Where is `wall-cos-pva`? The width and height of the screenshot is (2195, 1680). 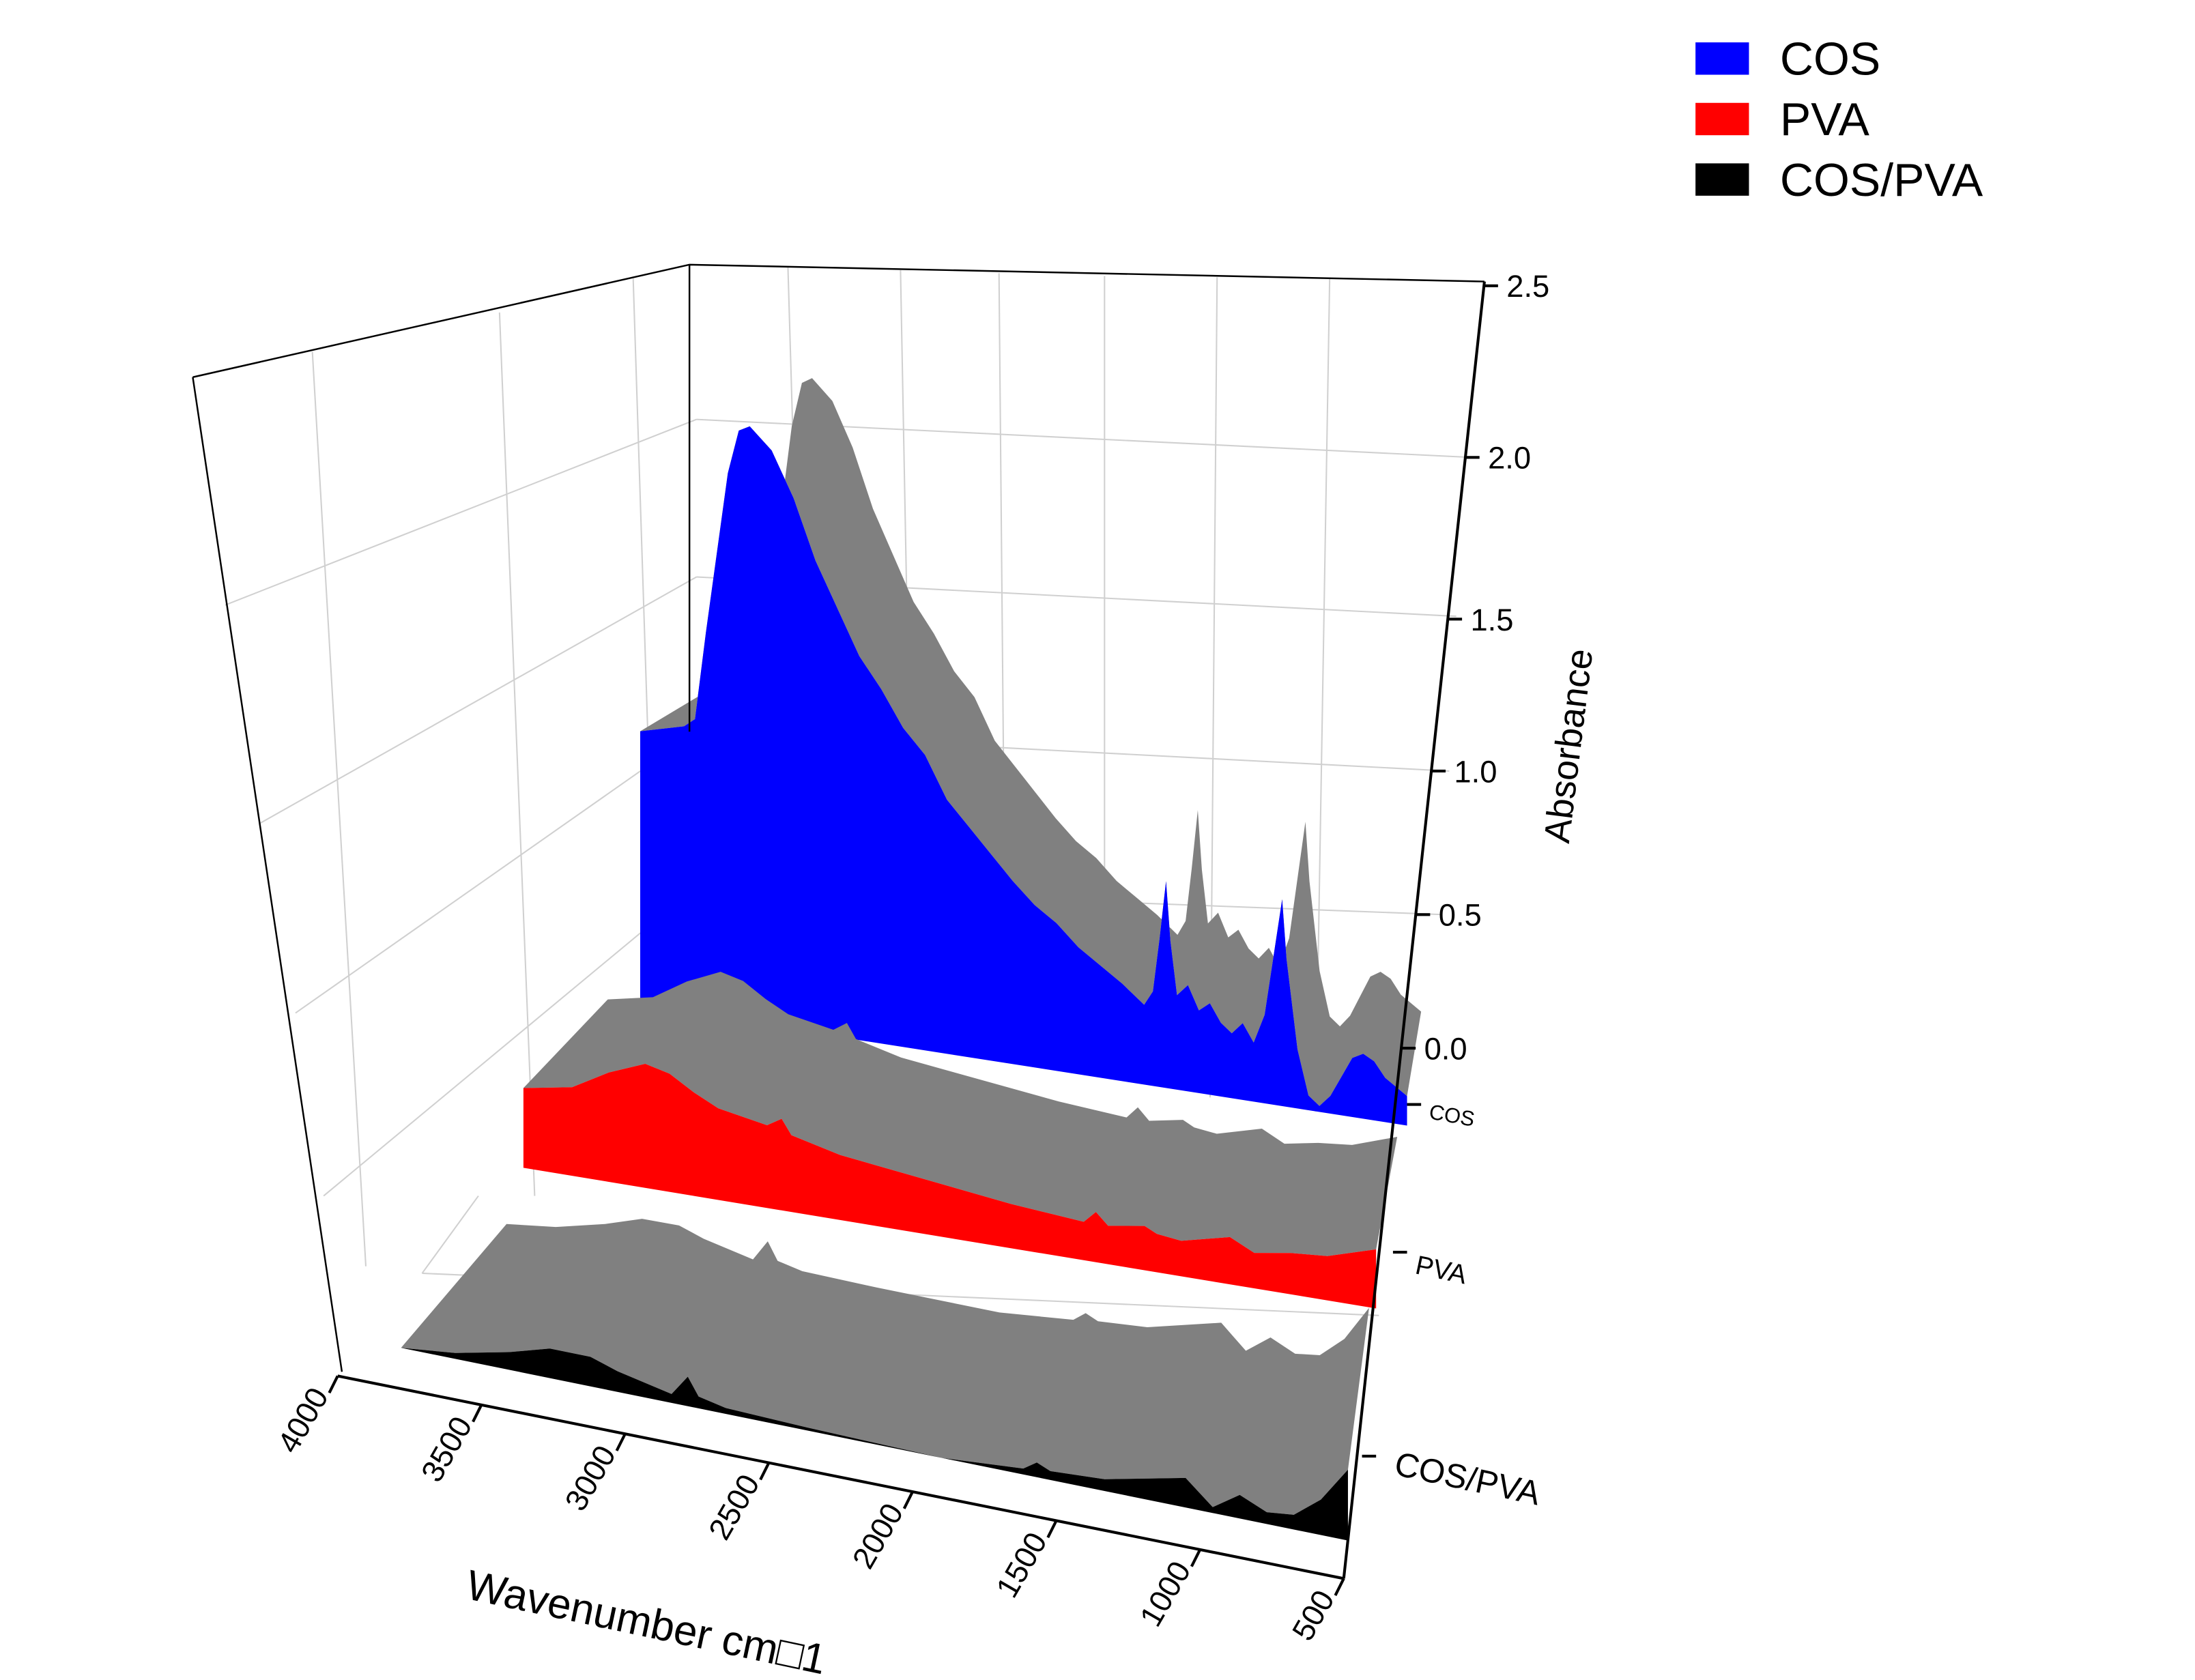 wall-cos-pva is located at coordinates (885, 1380).